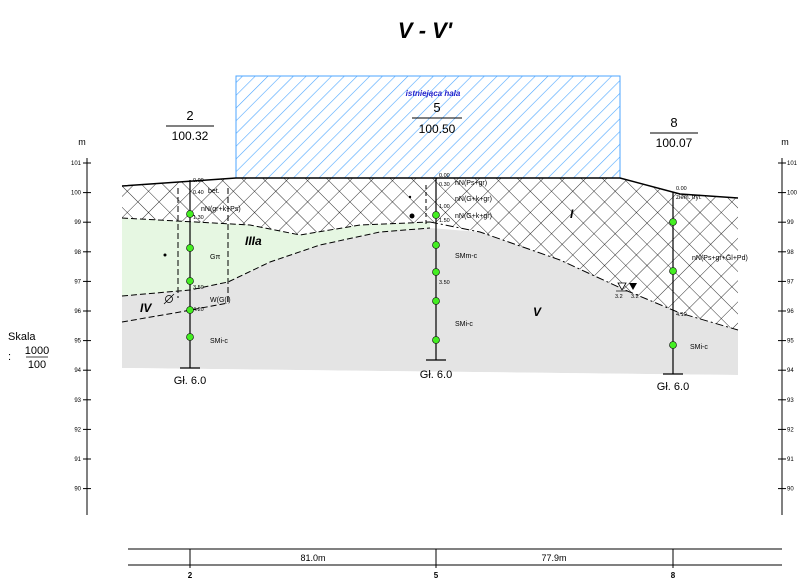 Image resolution: width=797 pixels, height=584 pixels. Describe the element at coordinates (37, 351) in the screenshot. I see `scale-numerator: 1000` at that location.